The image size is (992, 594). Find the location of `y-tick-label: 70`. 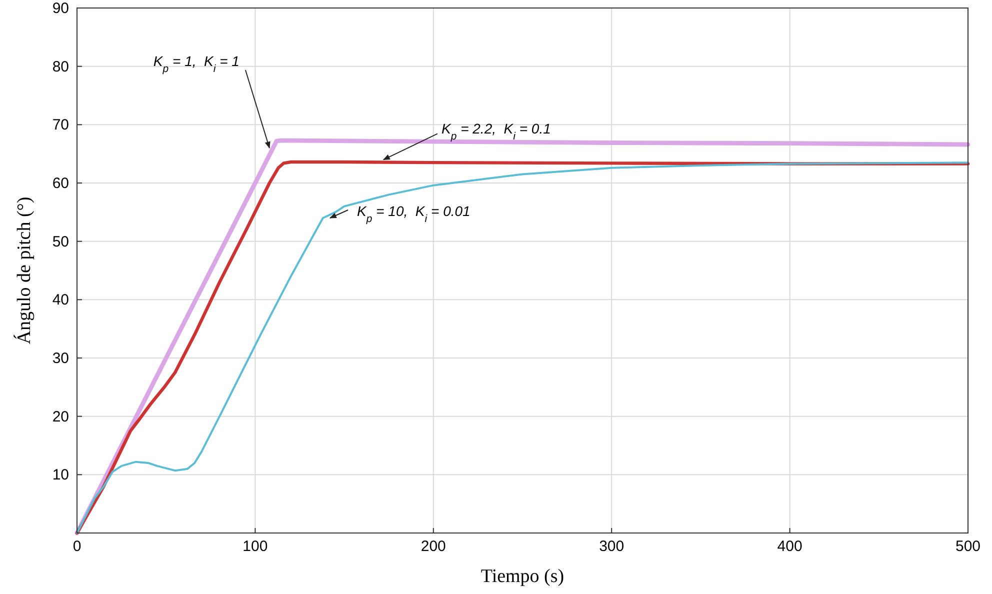

y-tick-label: 70 is located at coordinates (60, 125).